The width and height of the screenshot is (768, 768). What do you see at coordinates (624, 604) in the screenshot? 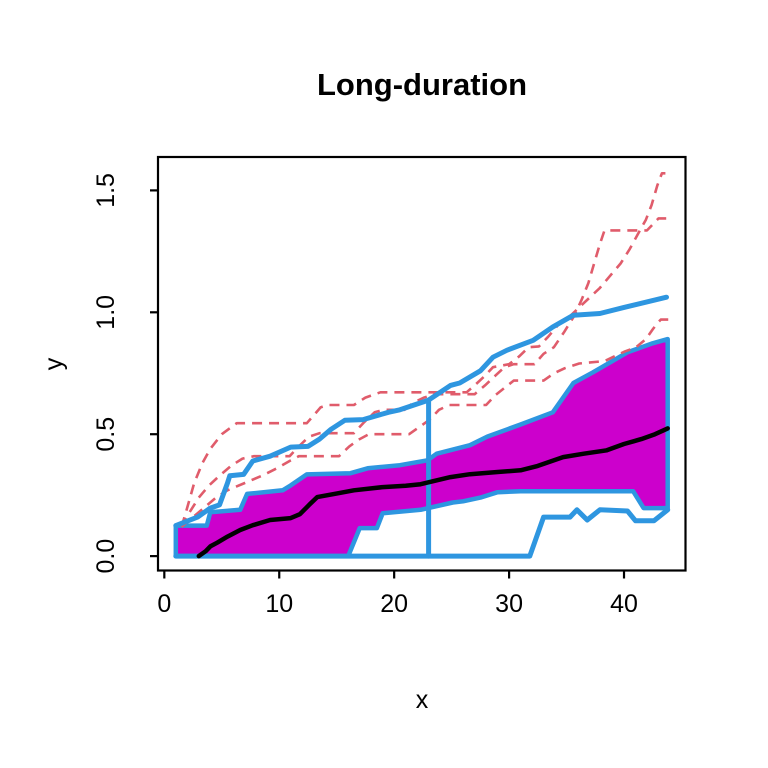
I see `x-tick-label: 40` at bounding box center [624, 604].